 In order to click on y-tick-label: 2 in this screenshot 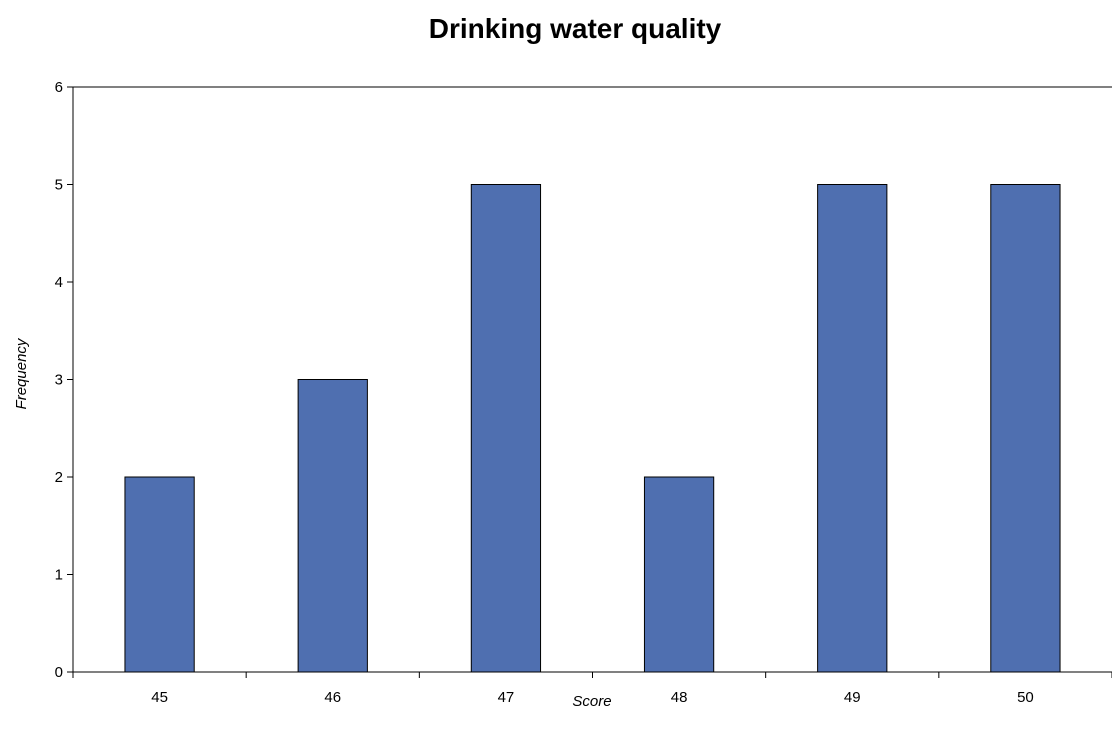, I will do `click(59, 477)`.